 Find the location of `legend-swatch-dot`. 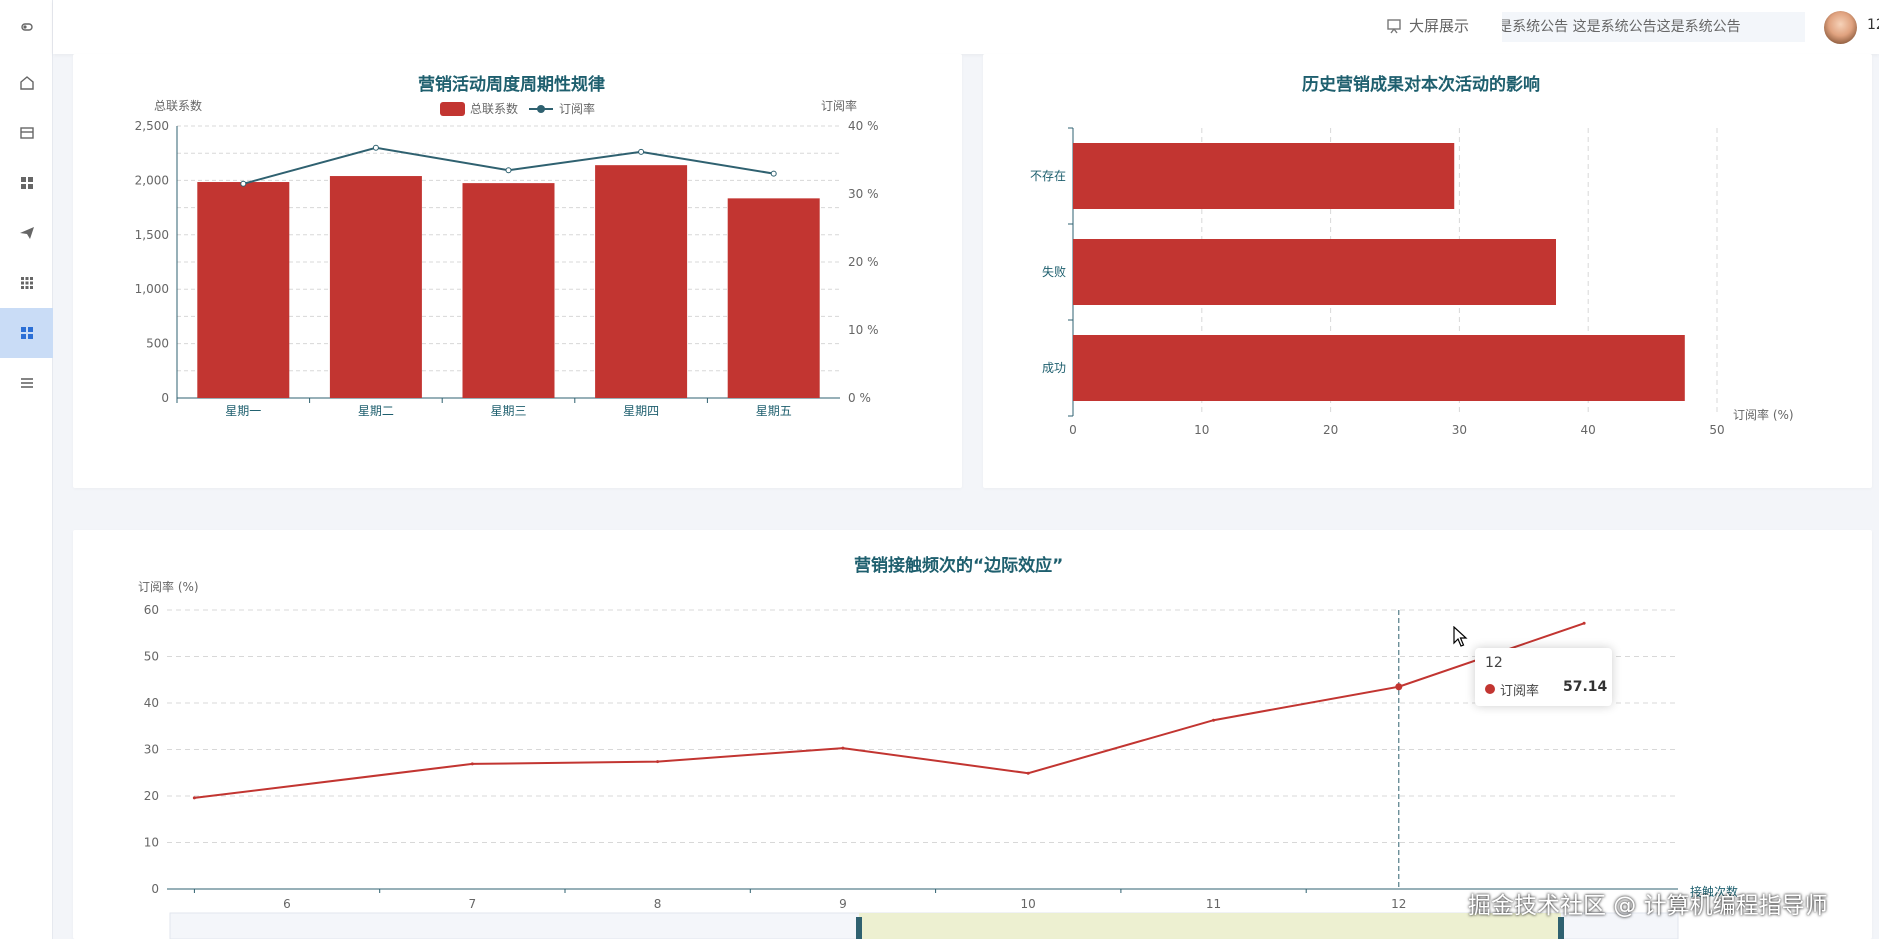

legend-swatch-dot is located at coordinates (541, 109).